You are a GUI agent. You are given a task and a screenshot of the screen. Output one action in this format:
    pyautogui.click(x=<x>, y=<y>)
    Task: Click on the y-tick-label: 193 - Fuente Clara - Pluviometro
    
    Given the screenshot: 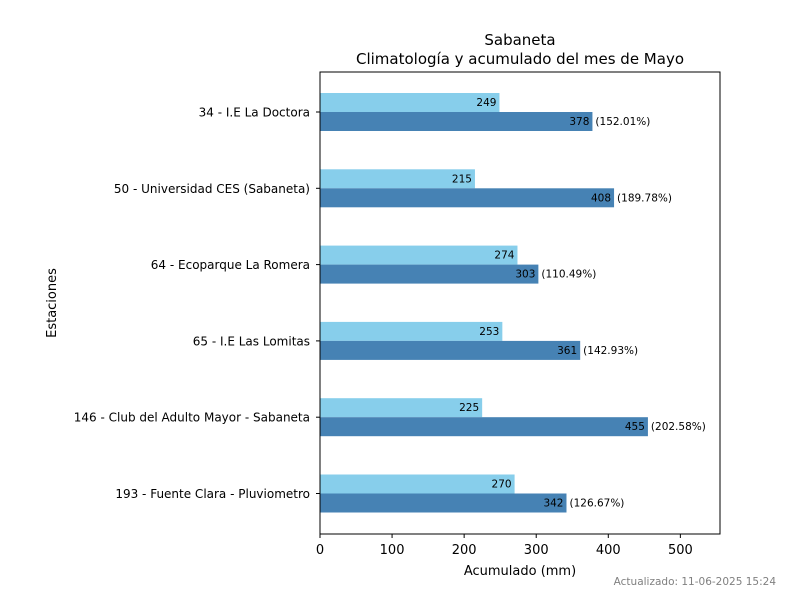 What is the action you would take?
    pyautogui.click(x=212, y=494)
    